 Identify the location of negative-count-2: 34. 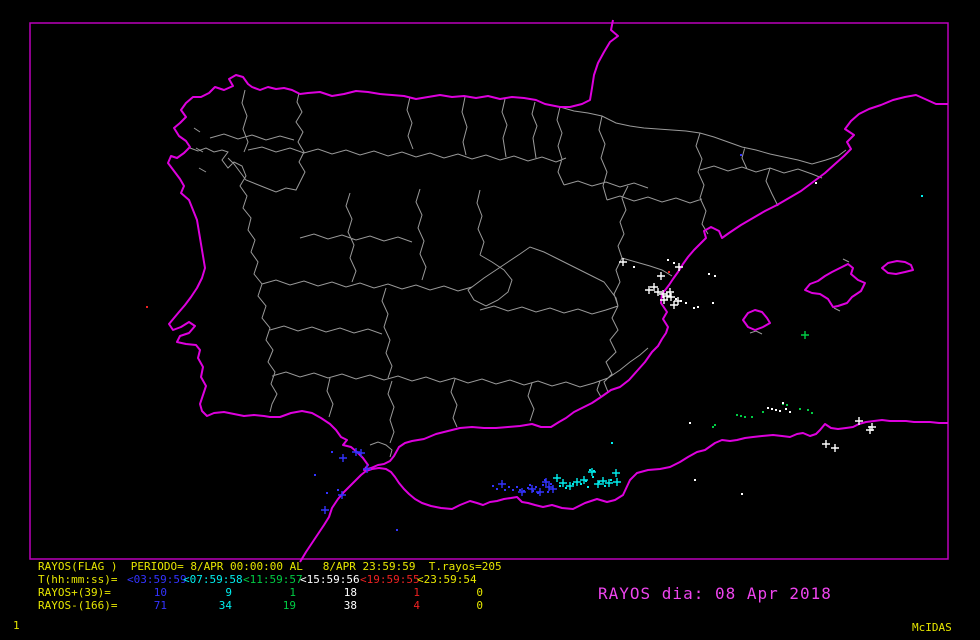
(225, 605).